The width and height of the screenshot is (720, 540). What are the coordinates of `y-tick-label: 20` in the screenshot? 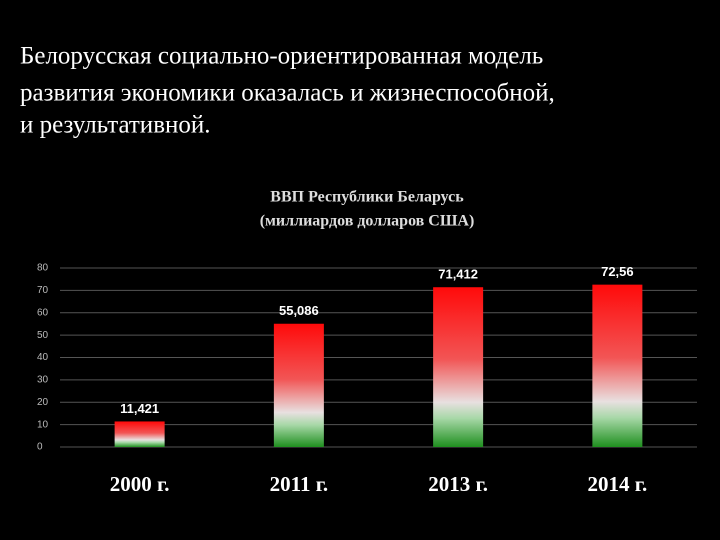 It's located at (43, 402).